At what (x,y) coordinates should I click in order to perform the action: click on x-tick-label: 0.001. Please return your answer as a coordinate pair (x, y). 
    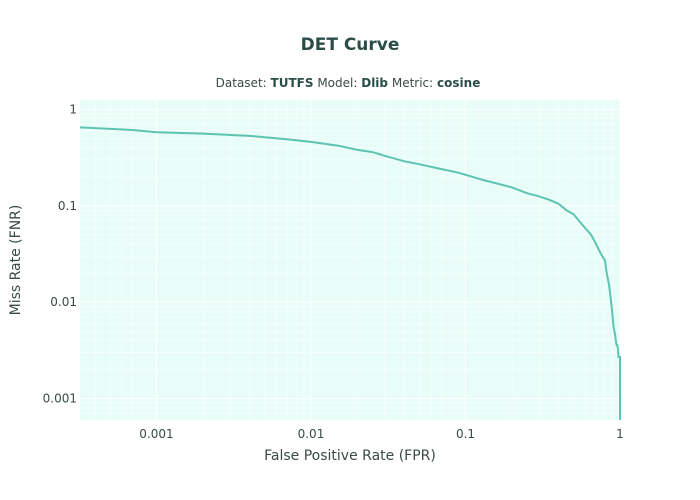
    Looking at the image, I should click on (156, 434).